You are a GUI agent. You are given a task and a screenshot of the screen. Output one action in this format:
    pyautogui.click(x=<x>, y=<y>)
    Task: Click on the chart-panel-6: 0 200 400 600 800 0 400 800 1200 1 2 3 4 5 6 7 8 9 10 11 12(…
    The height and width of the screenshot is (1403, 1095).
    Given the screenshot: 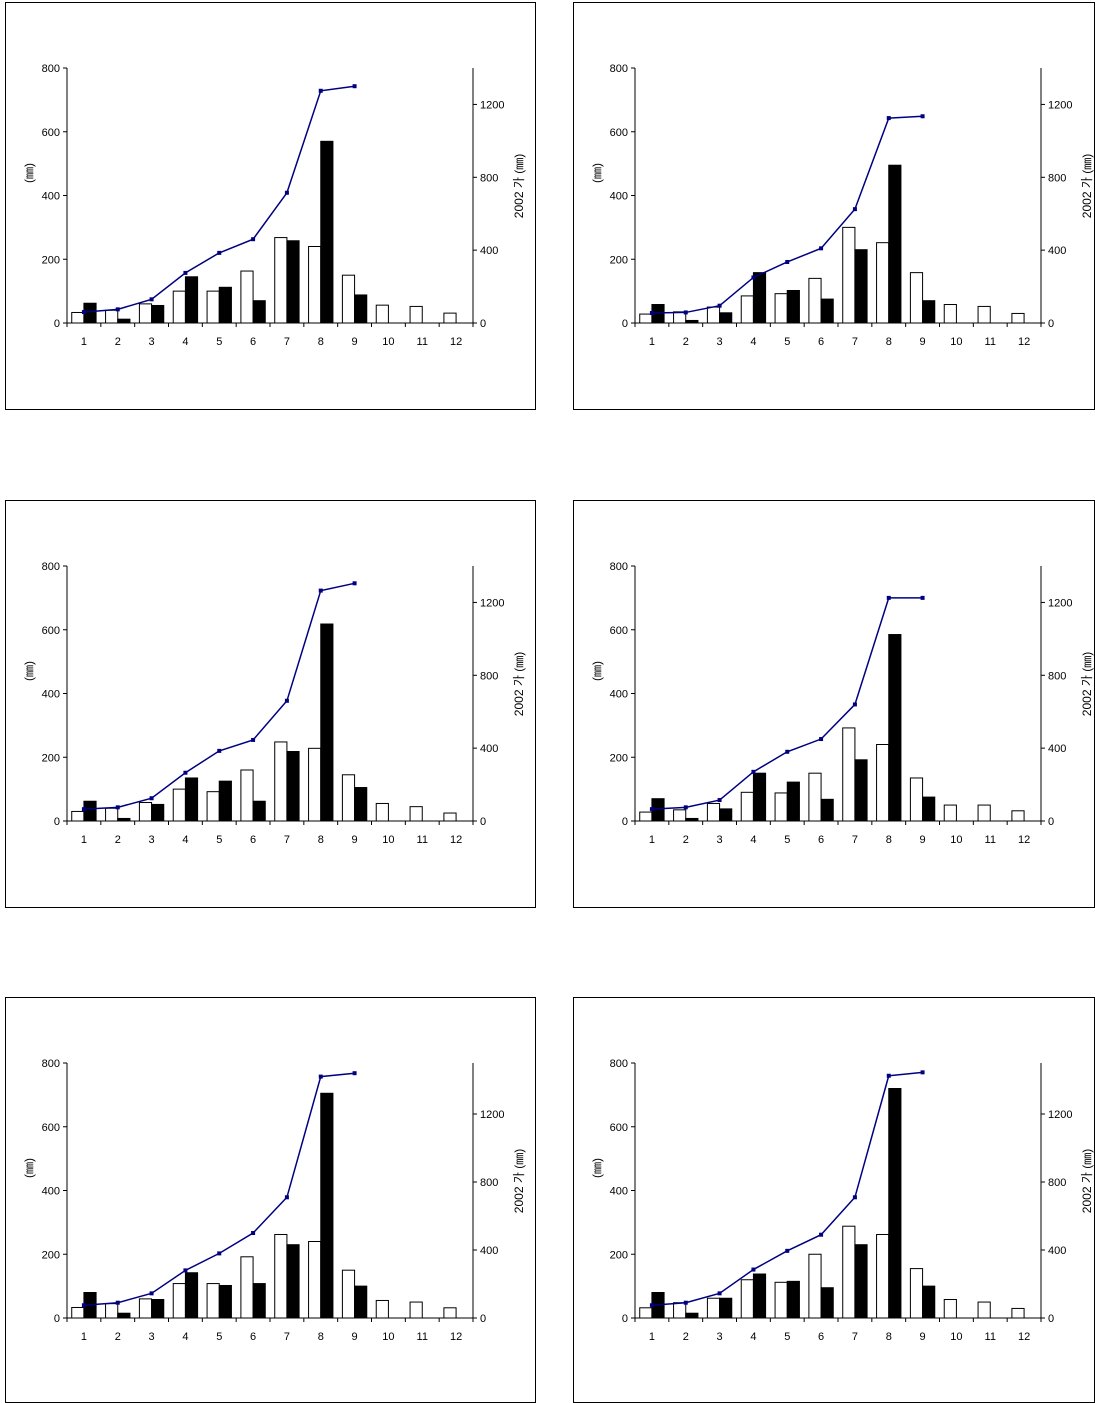 What is the action you would take?
    pyautogui.click(x=834, y=1200)
    